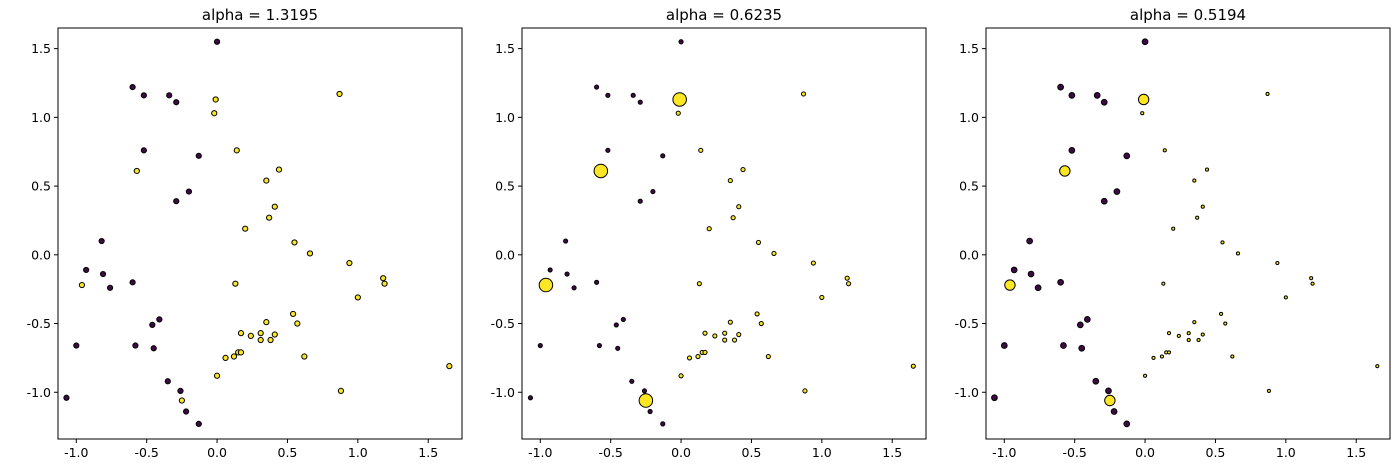 The height and width of the screenshot is (465, 1394). Describe the element at coordinates (610, 452) in the screenshot. I see `x-tick-label: -0.5` at that location.